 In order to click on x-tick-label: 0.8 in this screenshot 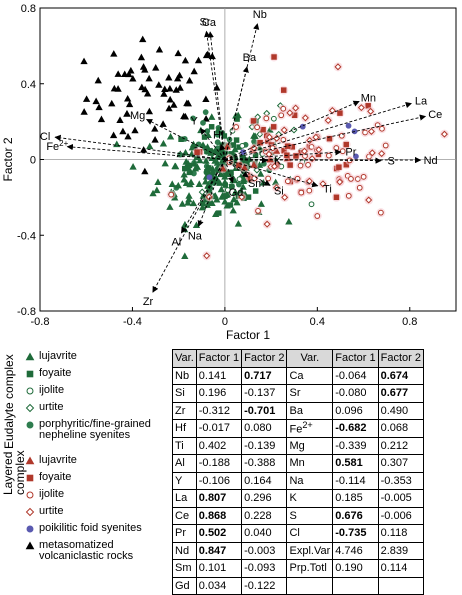, I will do `click(409, 322)`.